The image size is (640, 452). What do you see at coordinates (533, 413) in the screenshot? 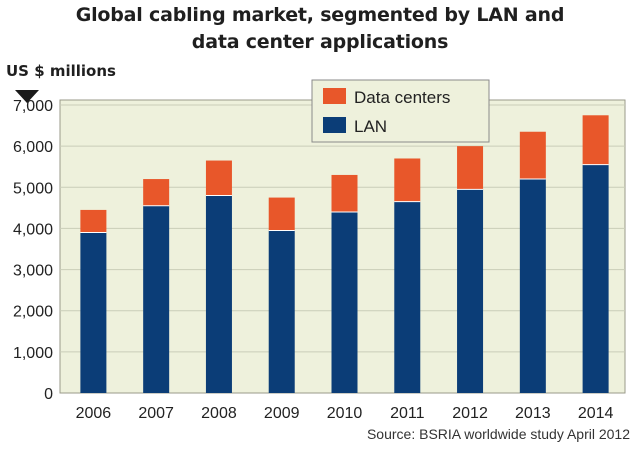
I see `x-tick-label: 2013` at bounding box center [533, 413].